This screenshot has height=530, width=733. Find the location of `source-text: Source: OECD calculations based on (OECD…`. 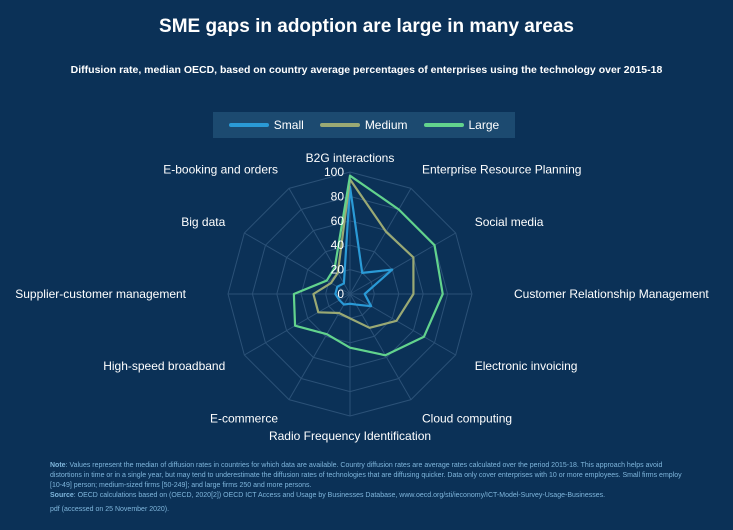

source-text: Source: OECD calculations based on (OECD… is located at coordinates (370, 496).